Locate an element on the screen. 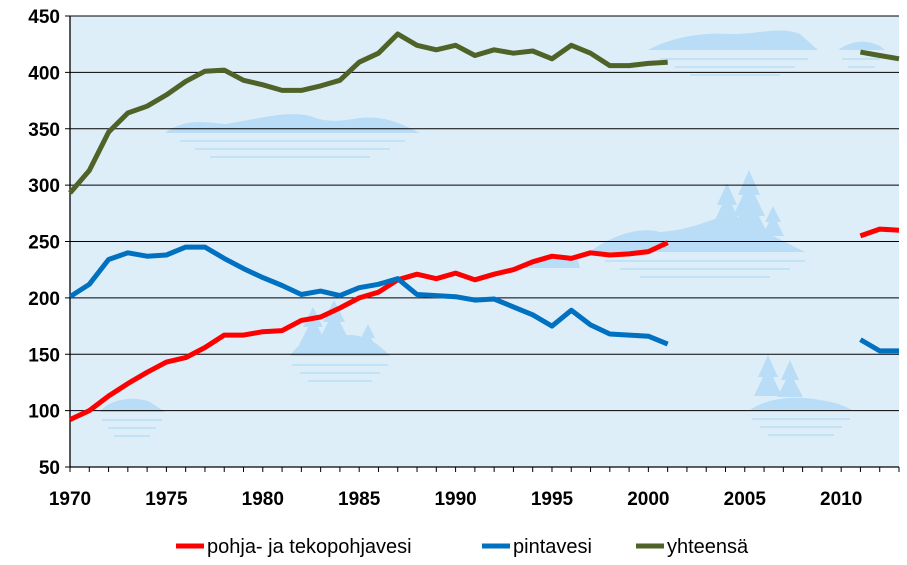 The width and height of the screenshot is (907, 565). legend-label: pohja- ja tekopohjavesi is located at coordinates (309, 547).